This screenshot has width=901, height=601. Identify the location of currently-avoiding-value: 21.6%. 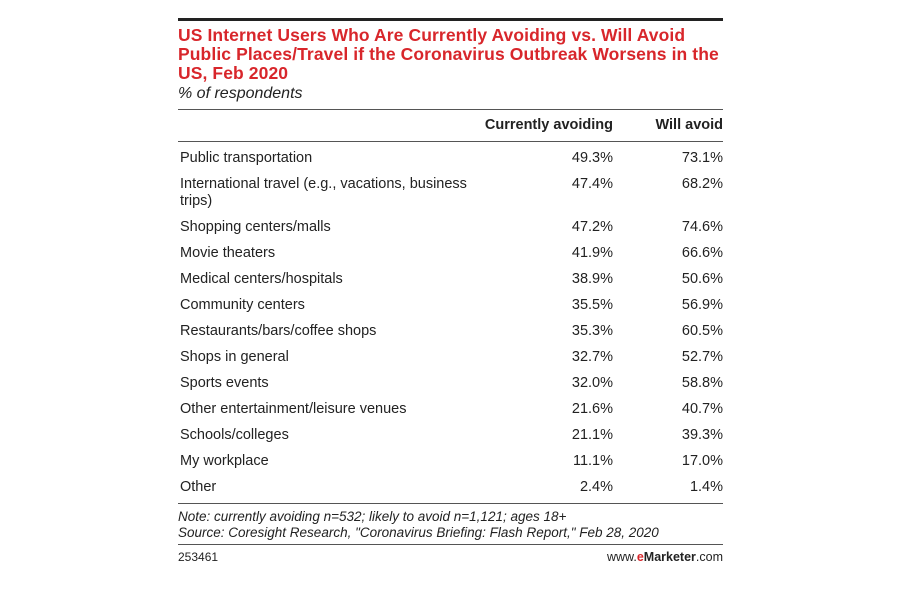
(592, 409).